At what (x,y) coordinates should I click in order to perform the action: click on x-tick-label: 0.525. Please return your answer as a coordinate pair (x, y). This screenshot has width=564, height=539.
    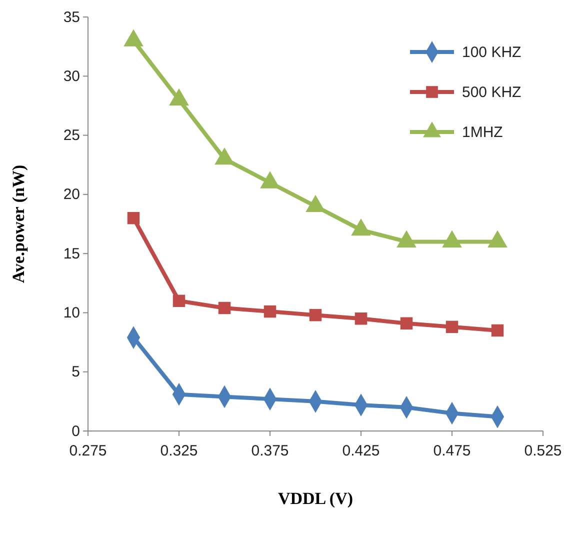
    Looking at the image, I should click on (543, 451).